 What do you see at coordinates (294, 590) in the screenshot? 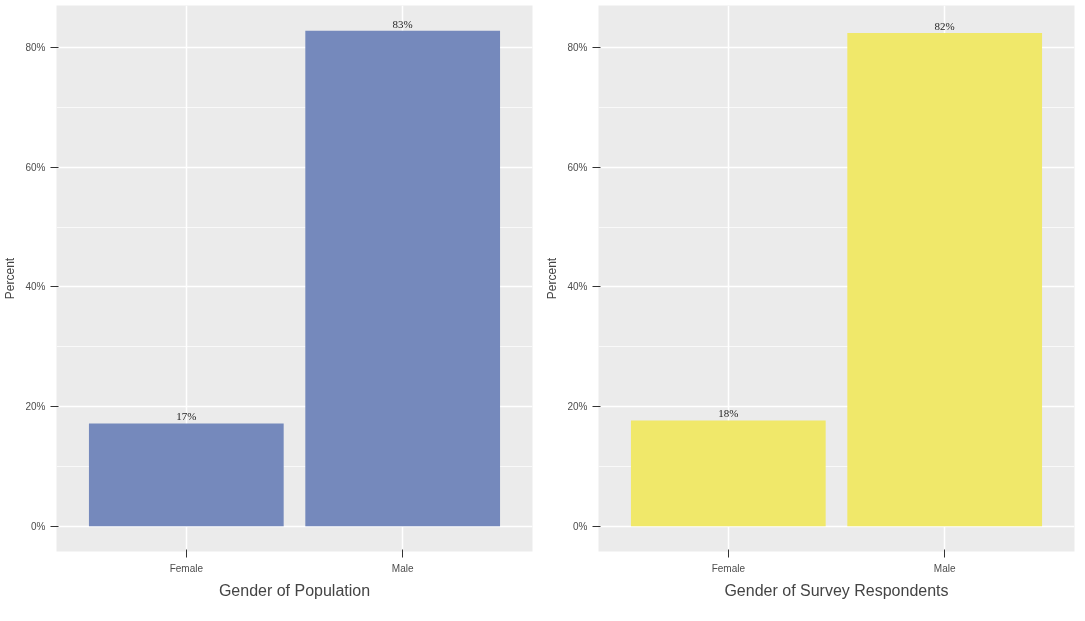
I see `x-axis-title: Gender of Population` at bounding box center [294, 590].